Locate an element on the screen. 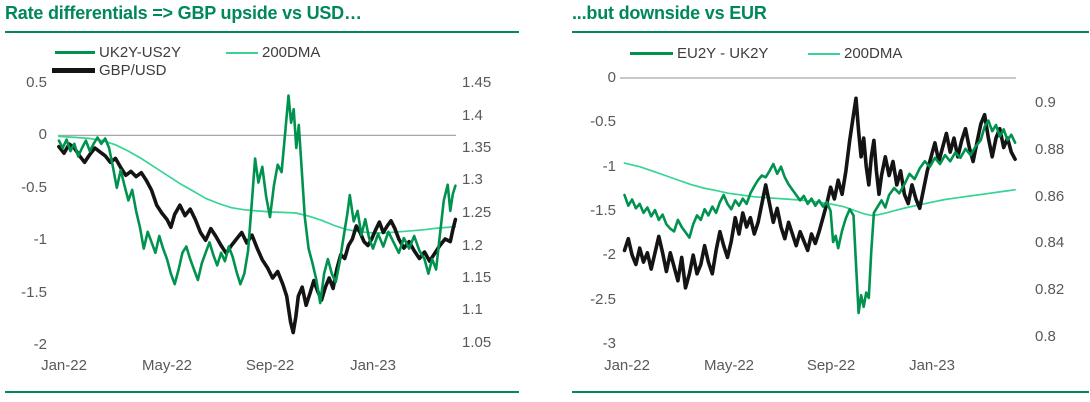 Image resolution: width=1090 pixels, height=402 pixels. y-axis-tick-label: 1.15 is located at coordinates (477, 277).